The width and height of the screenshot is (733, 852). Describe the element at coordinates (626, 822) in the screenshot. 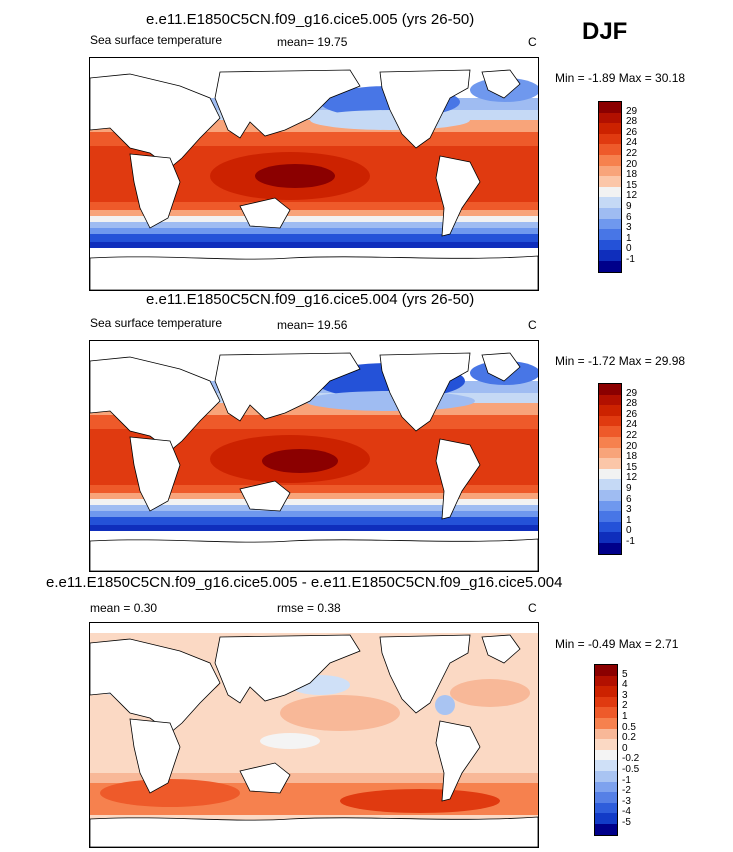

I see `colorbar-tick-label: -5` at that location.